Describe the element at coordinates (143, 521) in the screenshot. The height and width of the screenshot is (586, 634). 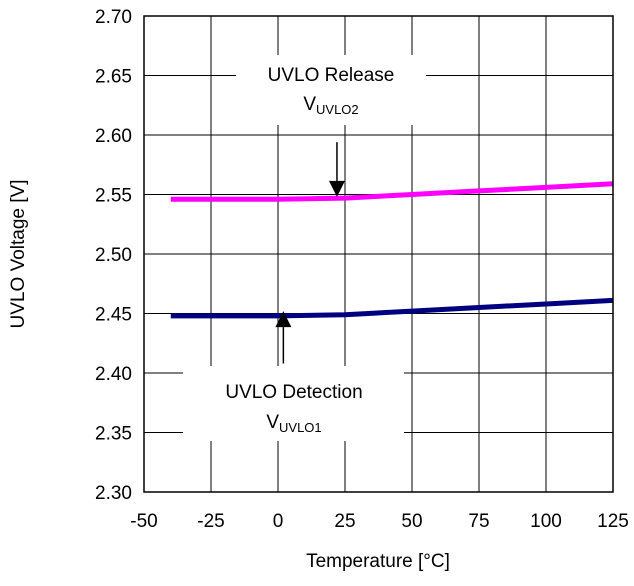
I see `x-tick-label: -50` at that location.